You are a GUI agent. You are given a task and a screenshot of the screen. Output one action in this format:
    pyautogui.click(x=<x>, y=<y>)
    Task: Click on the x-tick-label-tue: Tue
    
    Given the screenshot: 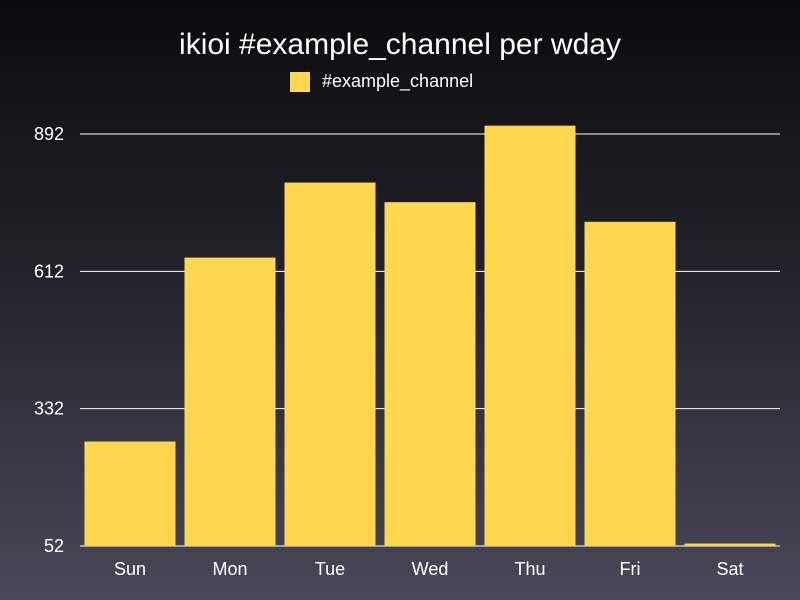 What is the action you would take?
    pyautogui.click(x=330, y=569)
    